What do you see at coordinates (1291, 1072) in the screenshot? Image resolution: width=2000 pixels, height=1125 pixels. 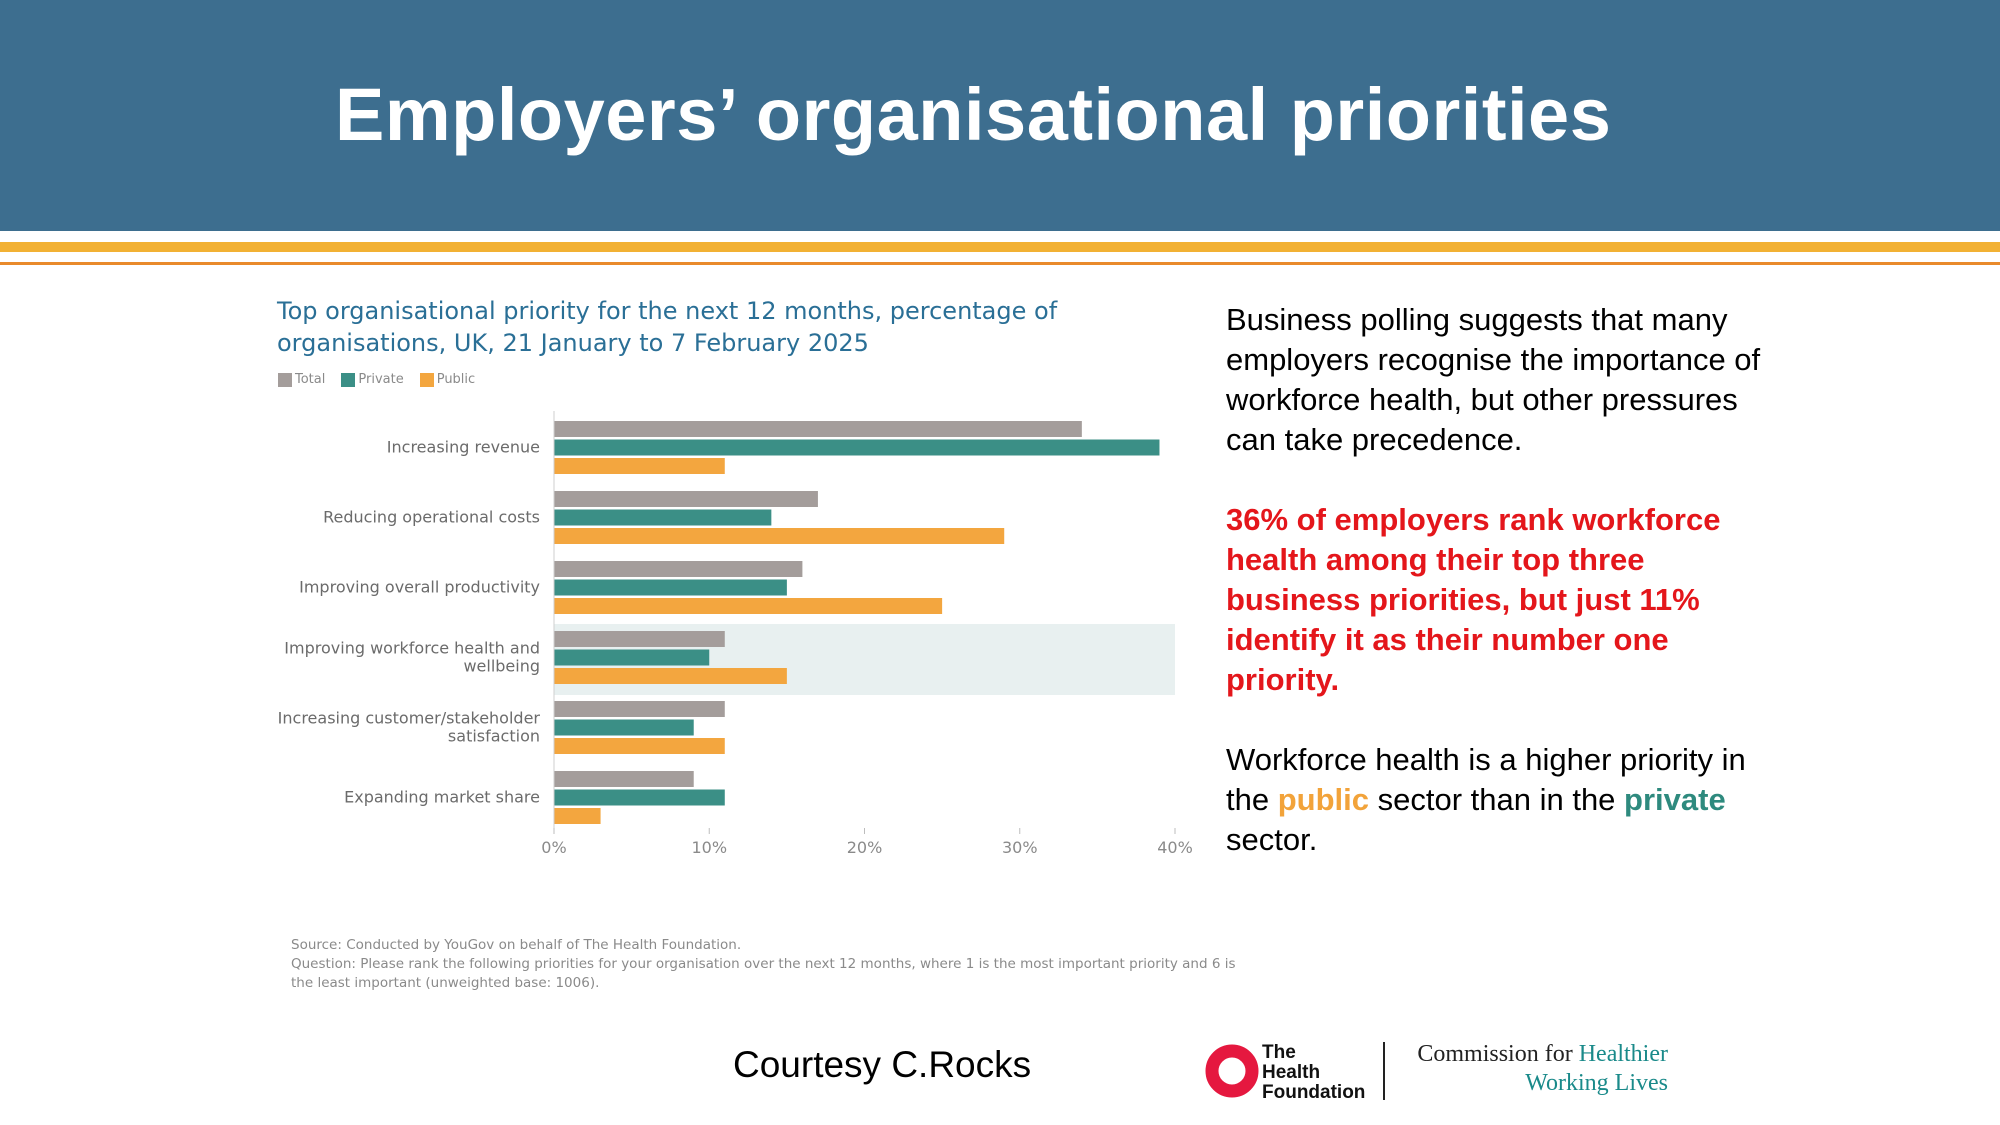 I see `logo-line: Health` at bounding box center [1291, 1072].